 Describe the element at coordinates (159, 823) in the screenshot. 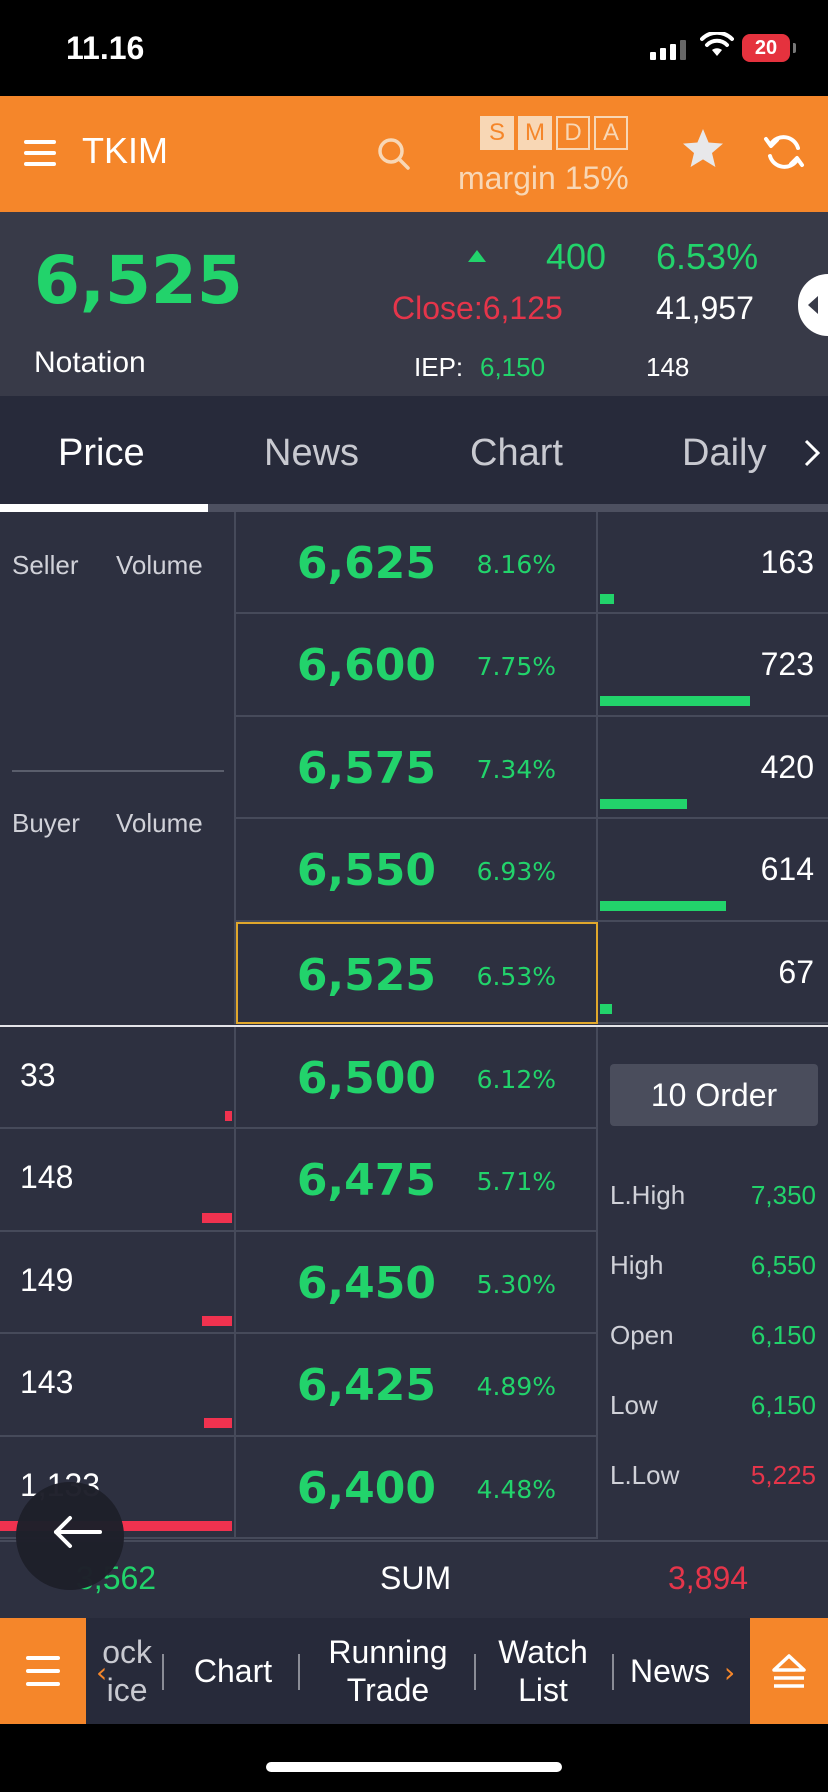

I see `buyer-volume-header: Volume` at that location.